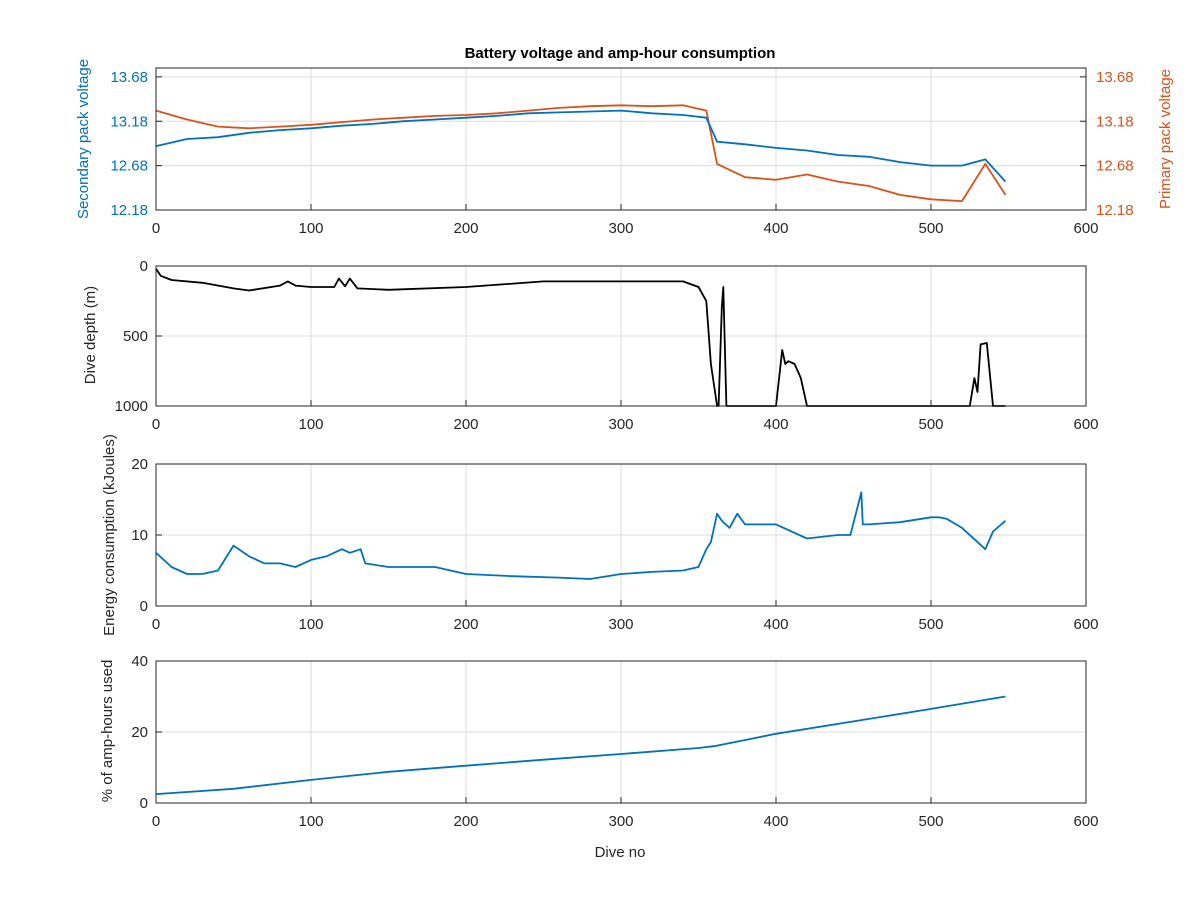 Image resolution: width=1200 pixels, height=905 pixels. I want to click on y-tick-label: 12.68, so click(129, 166).